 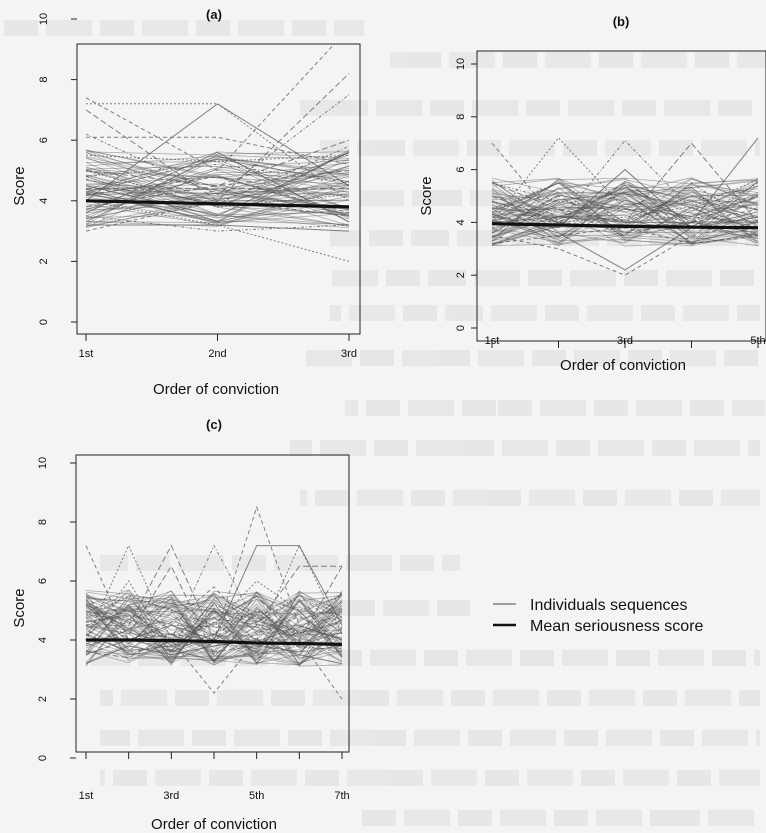 What do you see at coordinates (461, 328) in the screenshot?
I see `y-tick-label: 0` at bounding box center [461, 328].